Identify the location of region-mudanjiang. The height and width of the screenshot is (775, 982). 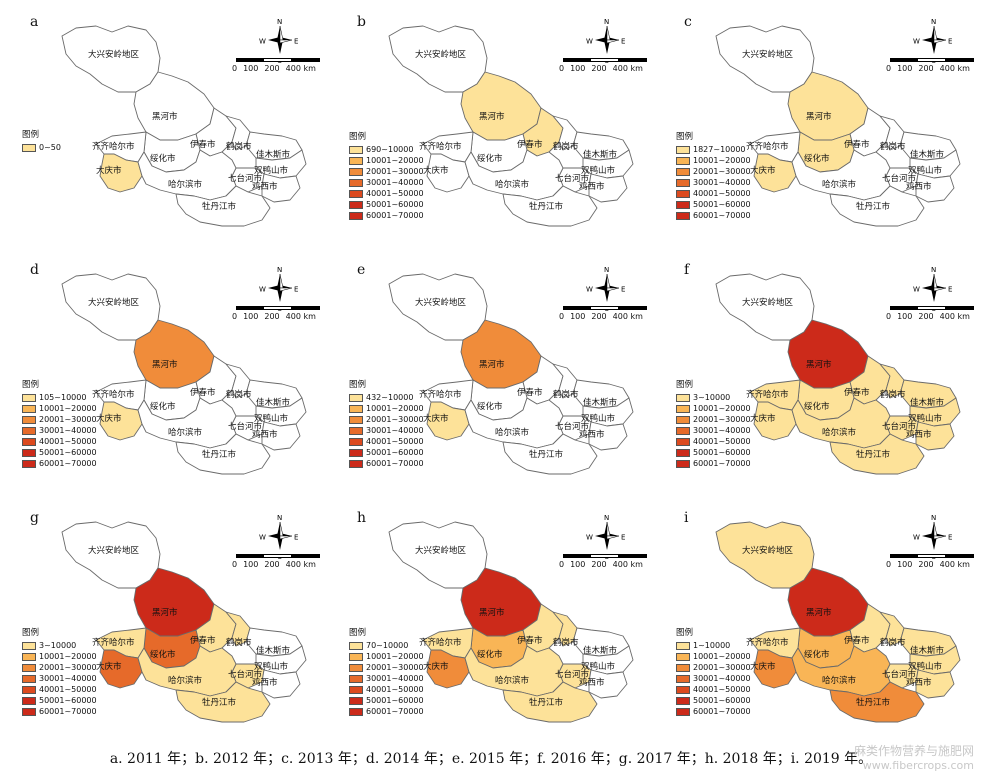
(877, 454).